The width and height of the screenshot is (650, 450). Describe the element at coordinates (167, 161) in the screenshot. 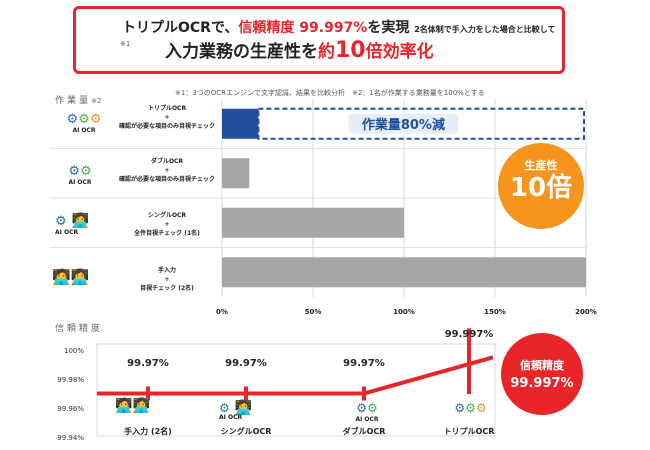

I see `row-label-line1: ダブルOCR` at that location.